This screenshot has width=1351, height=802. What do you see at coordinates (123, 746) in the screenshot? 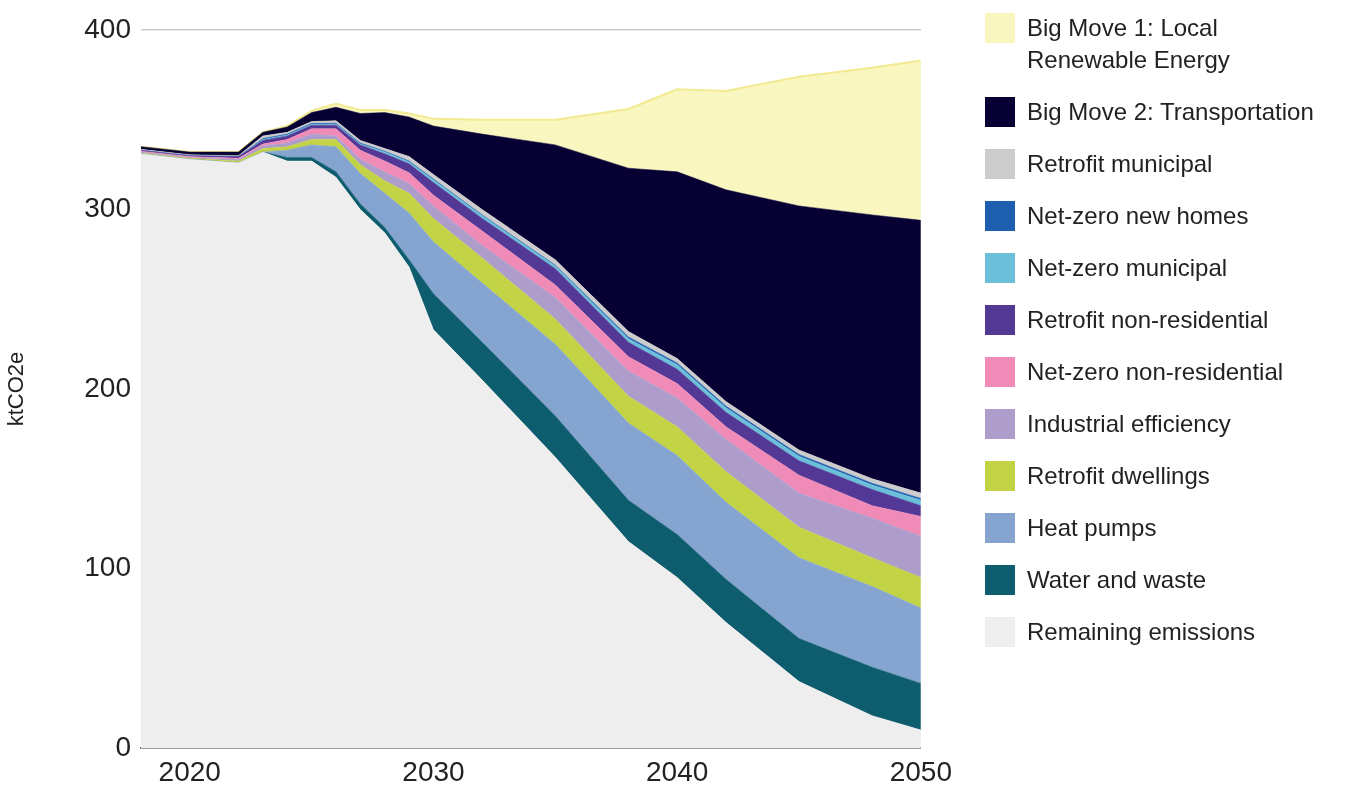
I see `y-tick-label: 0` at bounding box center [123, 746].